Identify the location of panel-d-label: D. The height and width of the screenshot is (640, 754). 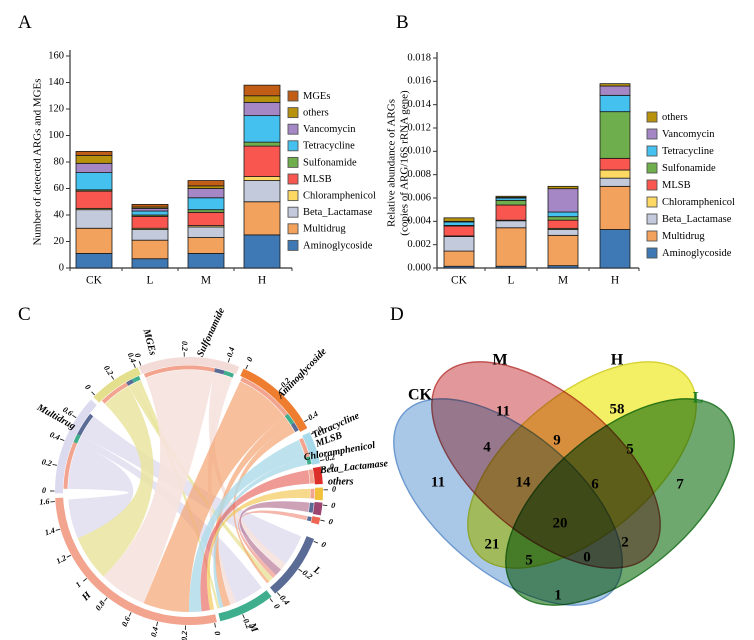
(397, 314).